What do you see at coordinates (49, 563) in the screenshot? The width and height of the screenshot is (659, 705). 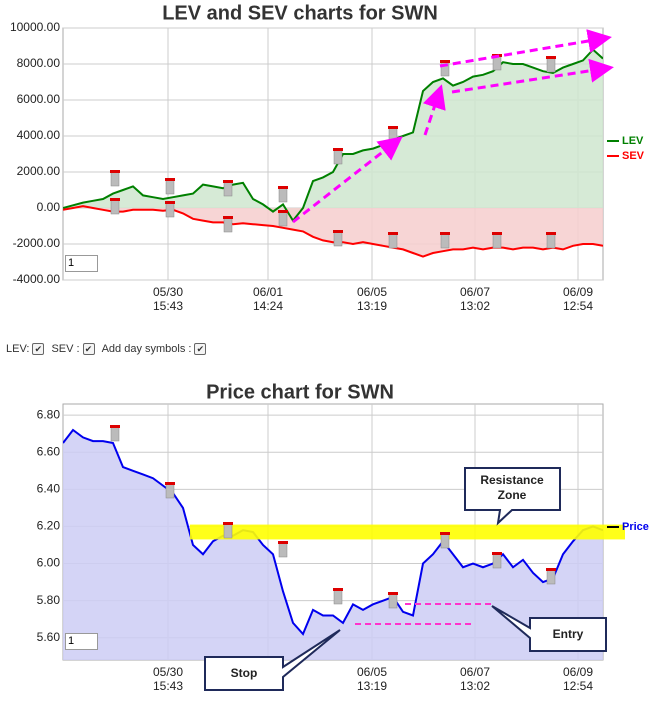 I see `y-tick-label: 6.00` at bounding box center [49, 563].